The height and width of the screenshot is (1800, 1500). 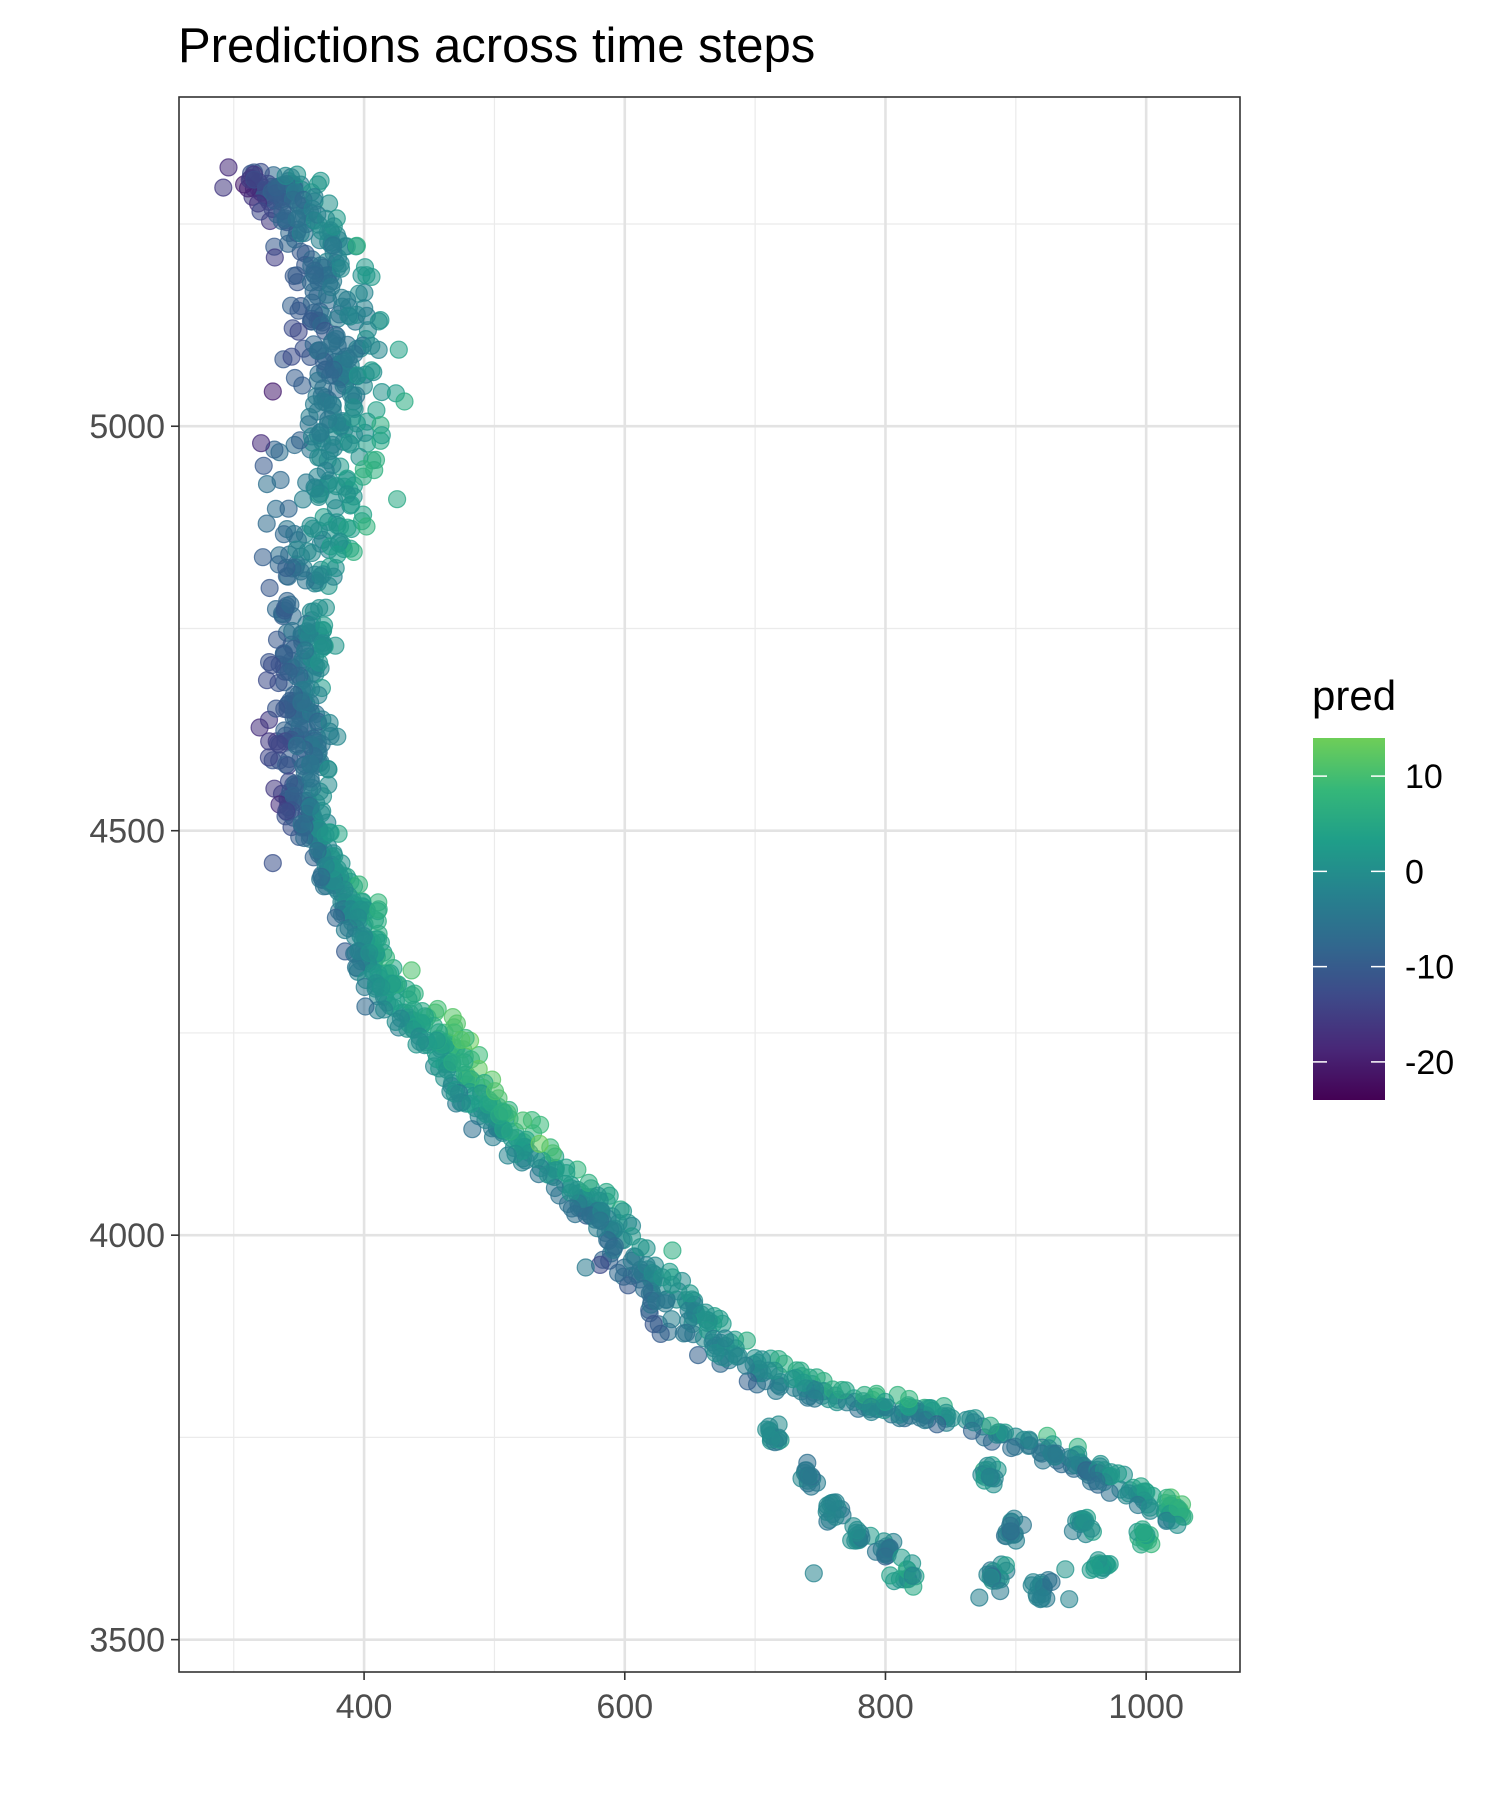 I want to click on colorbar-gradient, so click(x=1349, y=919).